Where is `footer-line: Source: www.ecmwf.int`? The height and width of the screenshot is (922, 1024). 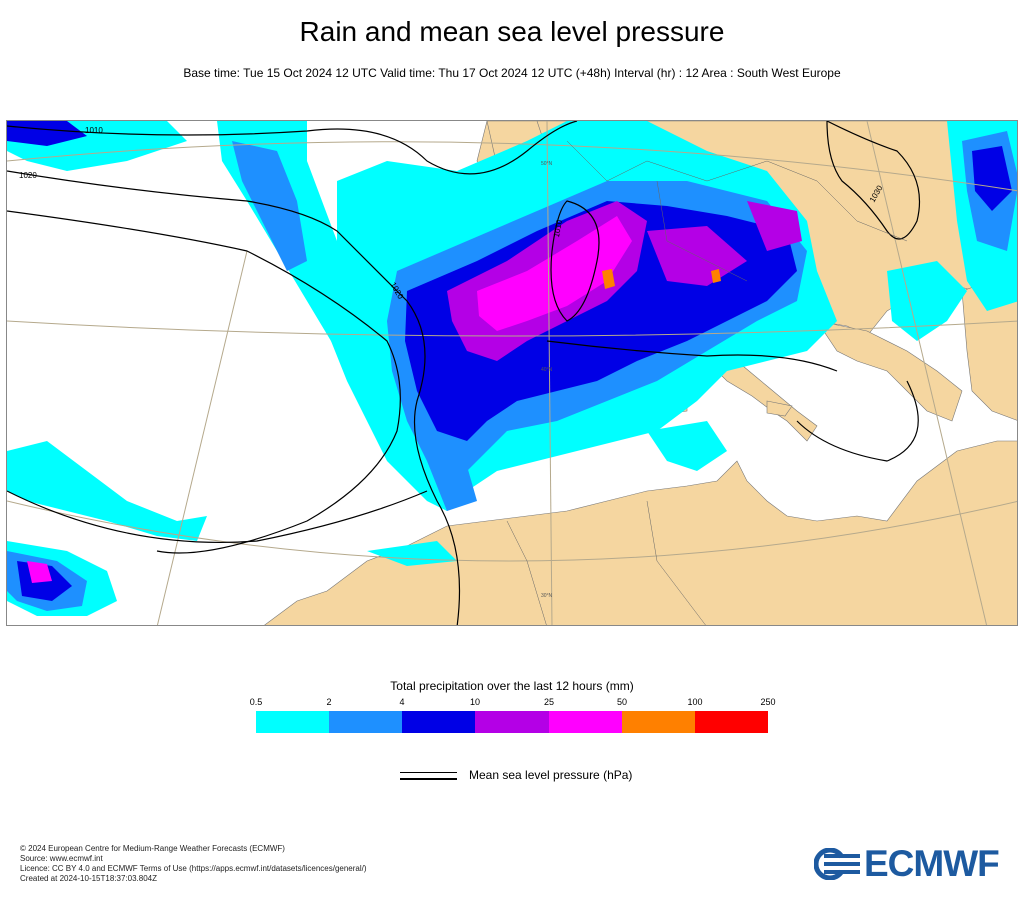 footer-line: Source: www.ecmwf.int is located at coordinates (61, 858).